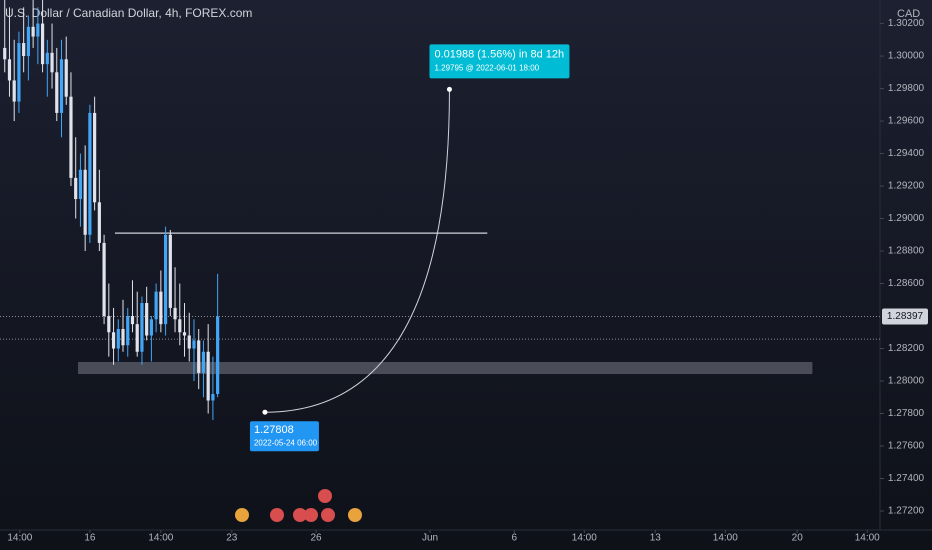 The height and width of the screenshot is (550, 932). I want to click on projection-end, so click(449, 89).